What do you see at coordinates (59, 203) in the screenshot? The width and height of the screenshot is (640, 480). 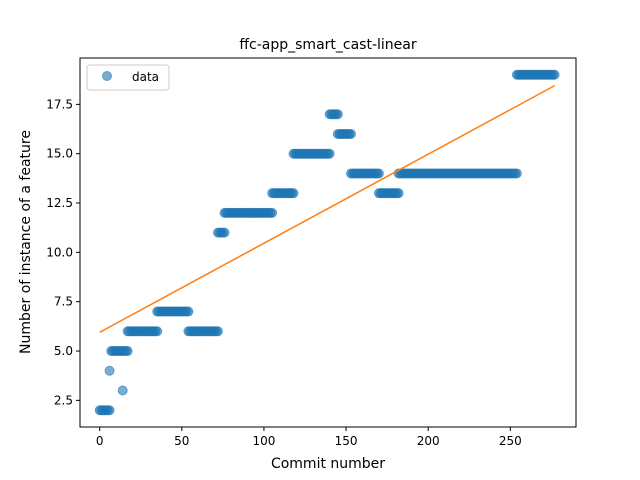 I see `y-tick-label: 12.5` at bounding box center [59, 203].